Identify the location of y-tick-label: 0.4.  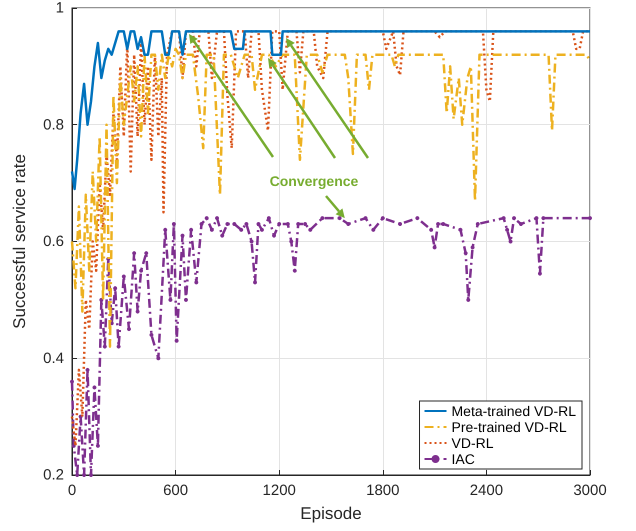
(53, 358).